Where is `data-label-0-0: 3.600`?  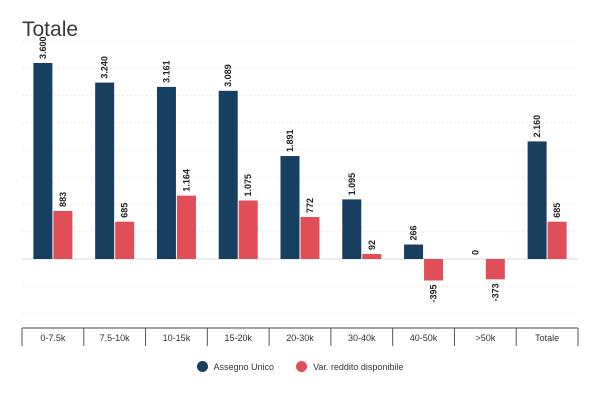 data-label-0-0: 3.600 is located at coordinates (43, 47).